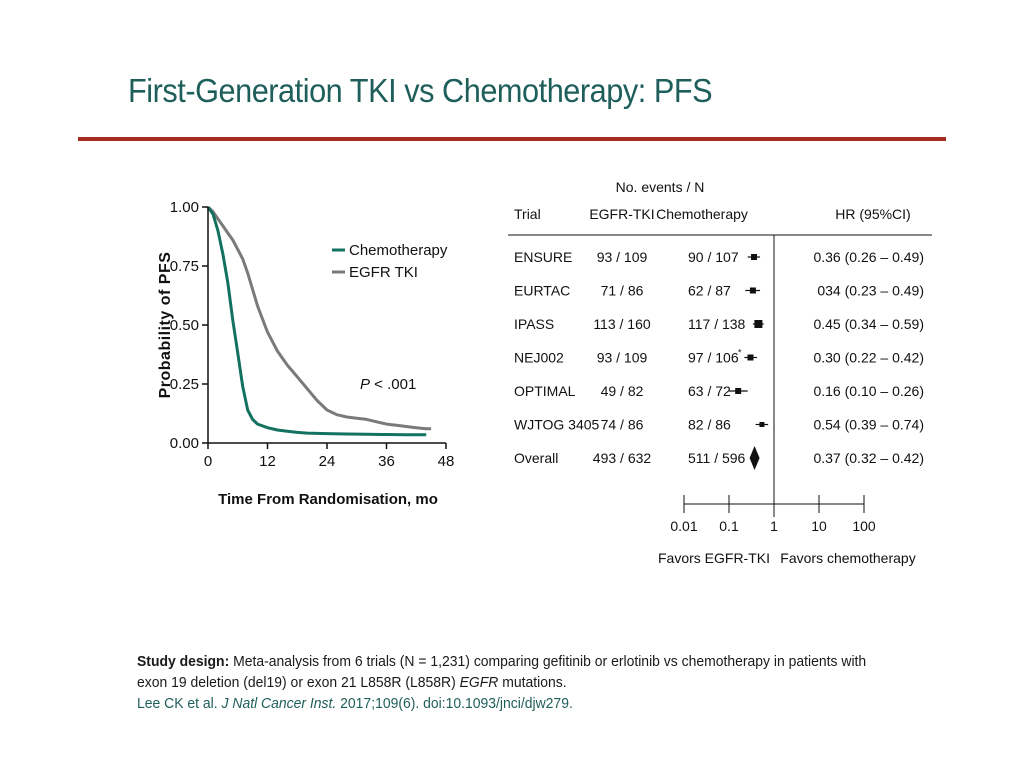  What do you see at coordinates (534, 324) in the screenshot?
I see `fp-trial-name: IPASS` at bounding box center [534, 324].